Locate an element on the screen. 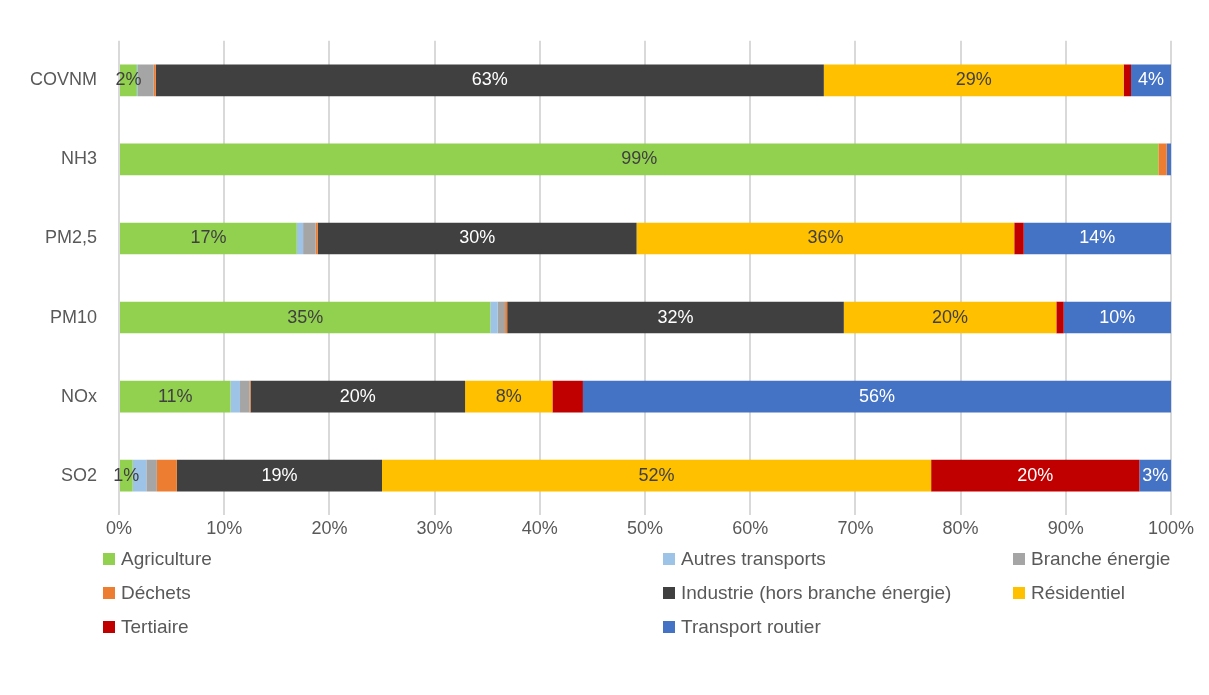  data-label: 3% is located at coordinates (1155, 474).